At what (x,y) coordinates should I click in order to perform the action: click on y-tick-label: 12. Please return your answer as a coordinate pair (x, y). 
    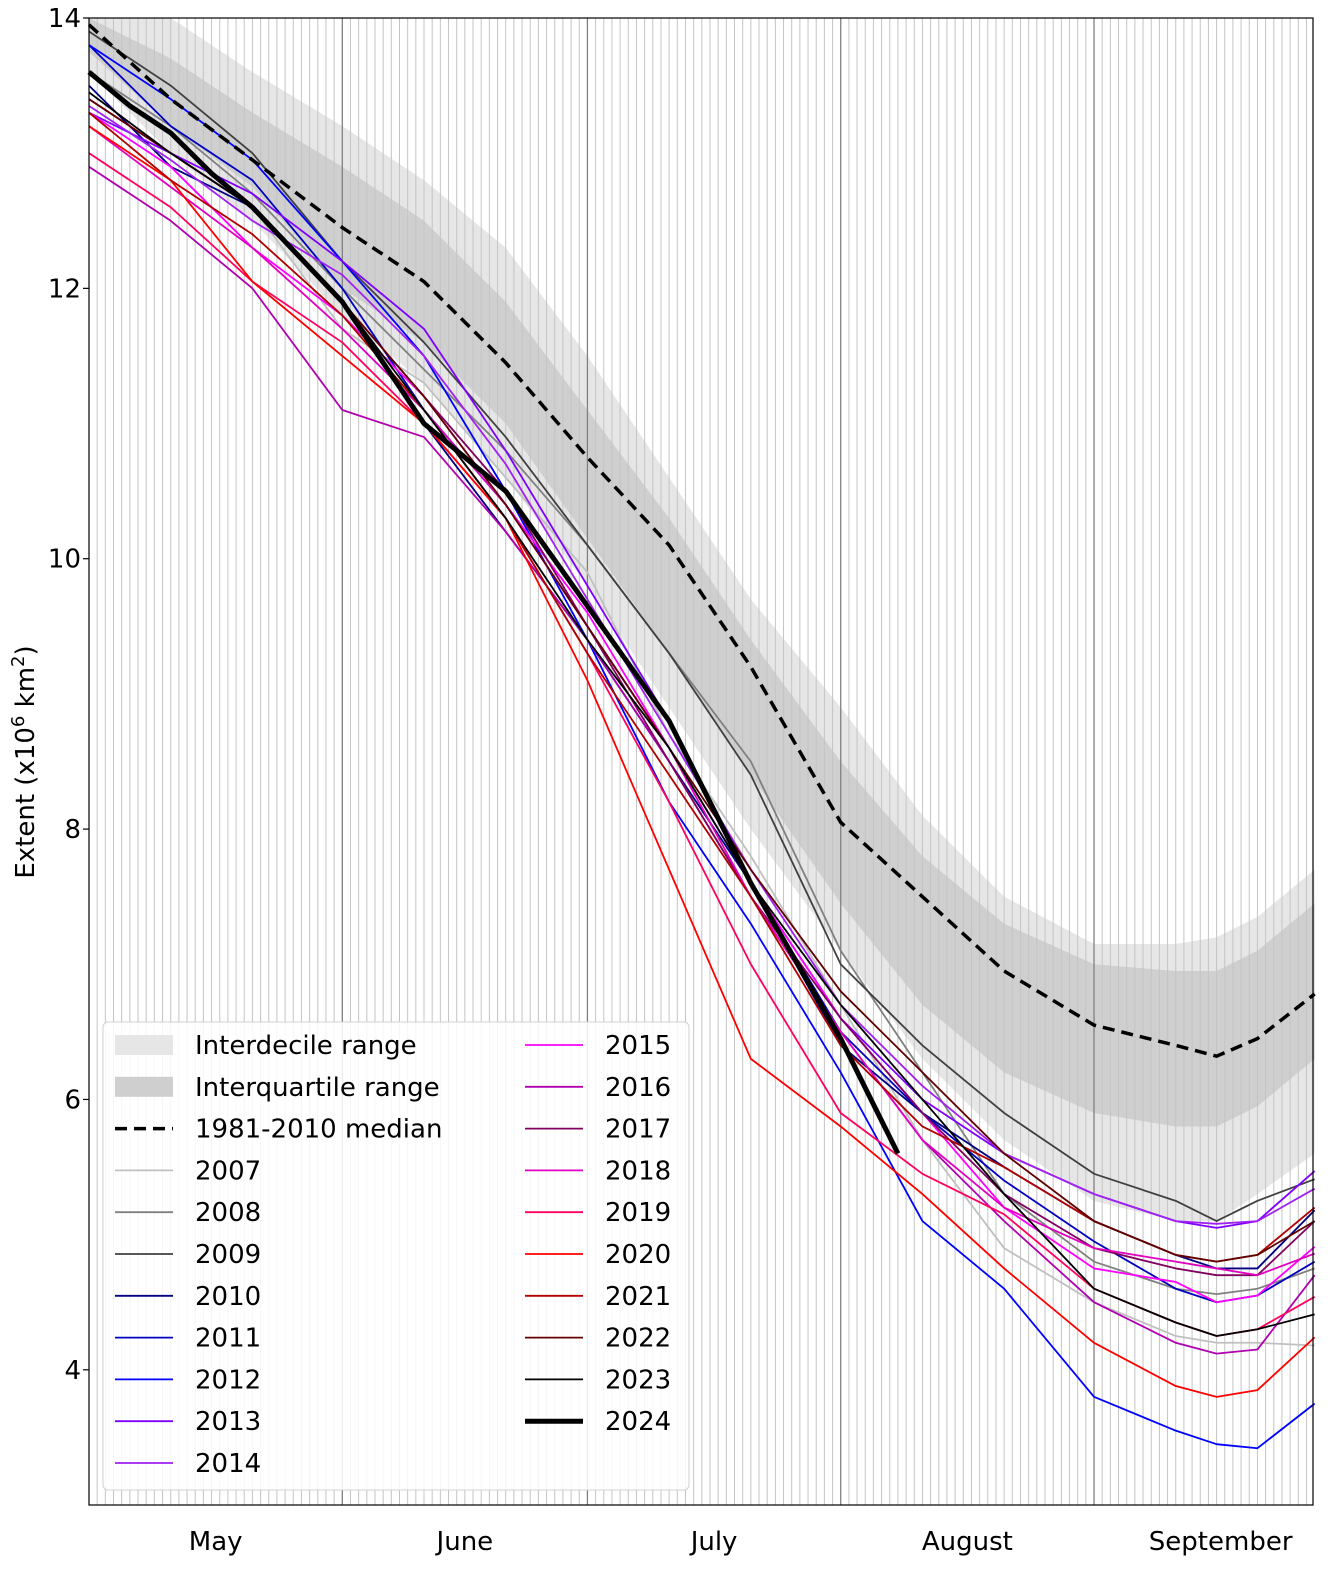
    Looking at the image, I should click on (64, 289).